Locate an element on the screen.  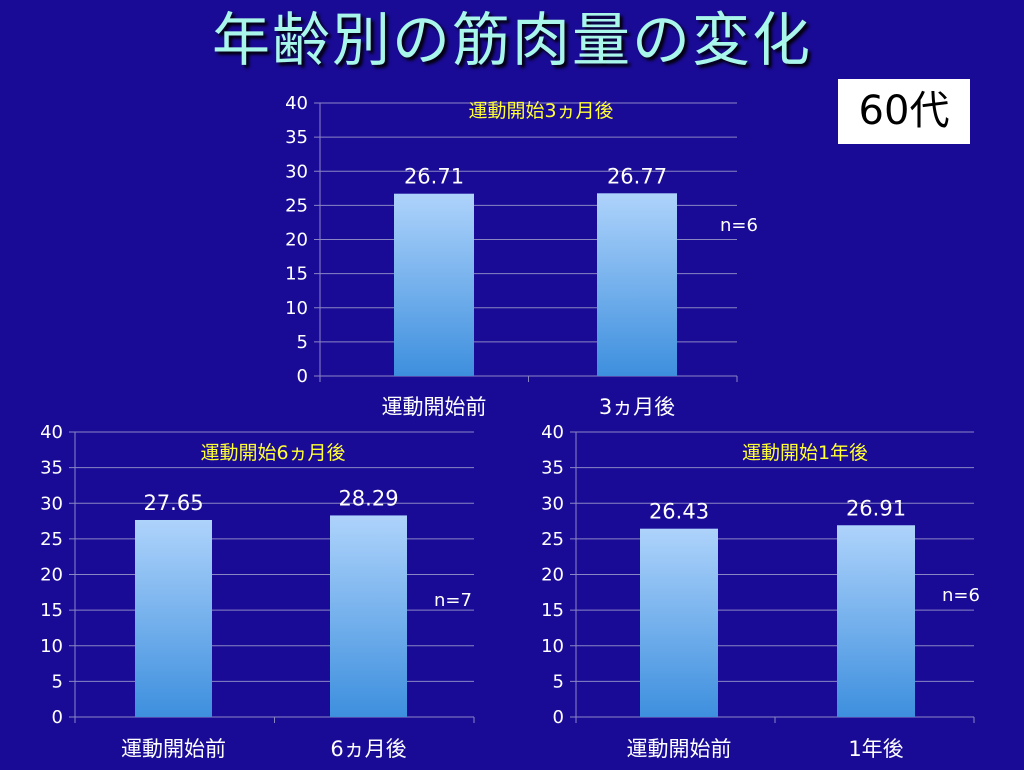
data-label: 27.65 is located at coordinates (173, 503).